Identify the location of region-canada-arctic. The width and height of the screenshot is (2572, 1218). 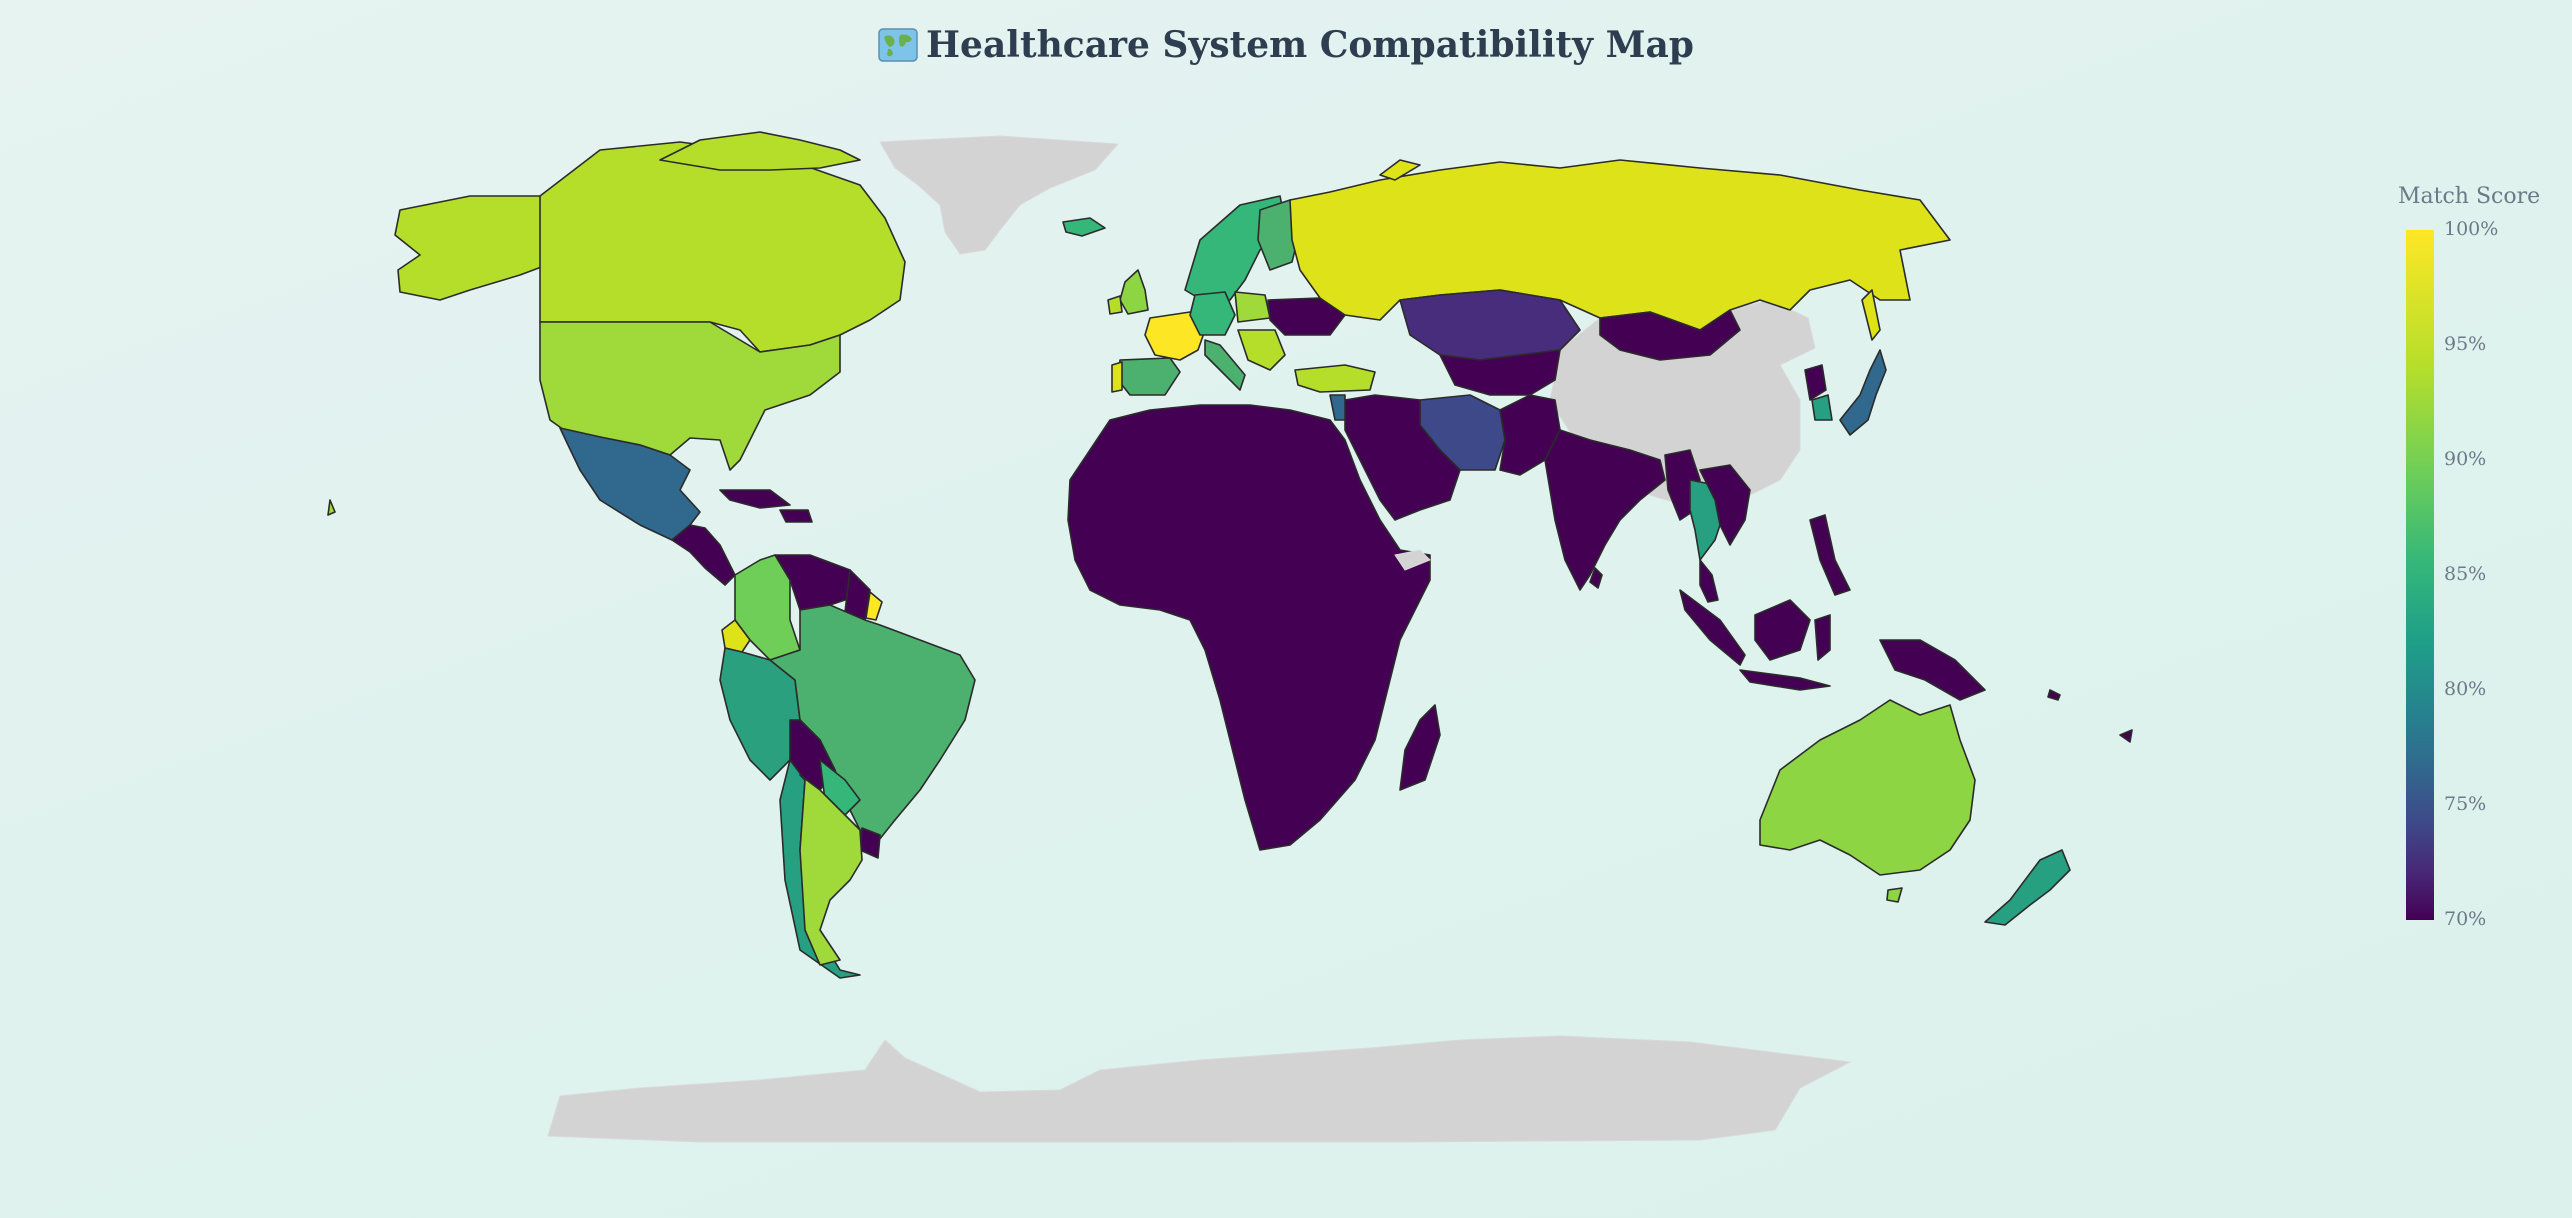
(760, 151).